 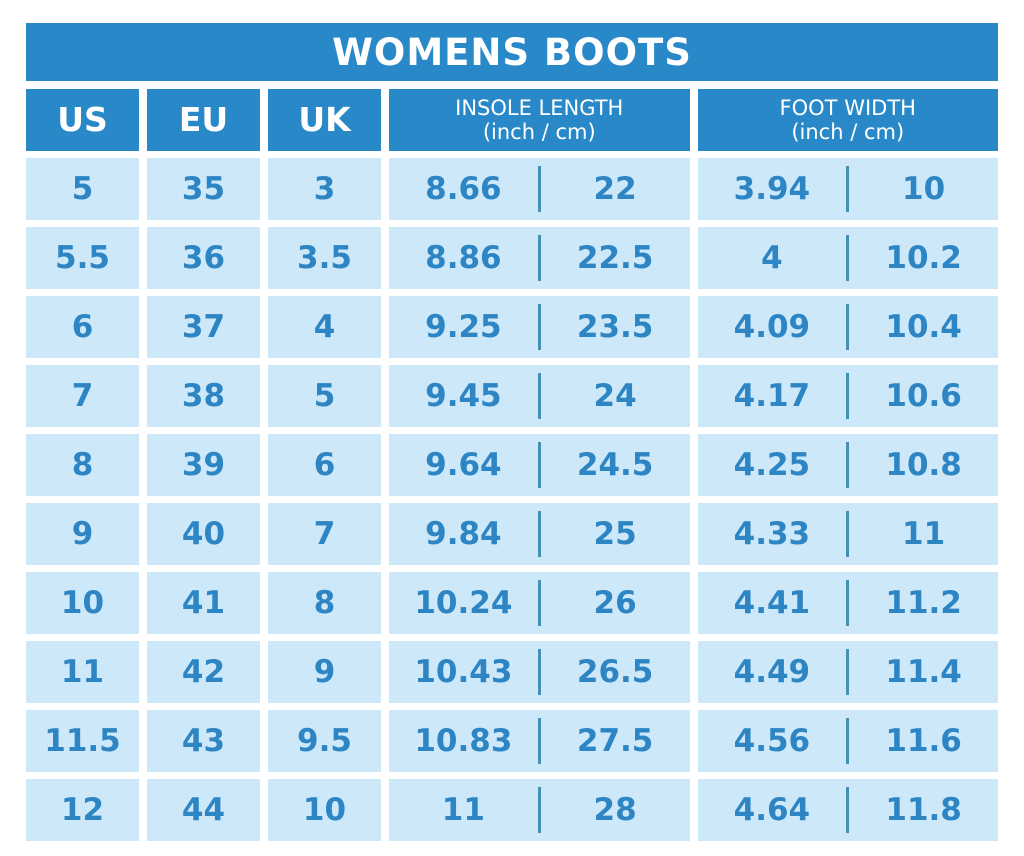 What do you see at coordinates (924, 189) in the screenshot?
I see `cell-width-cm: 10` at bounding box center [924, 189].